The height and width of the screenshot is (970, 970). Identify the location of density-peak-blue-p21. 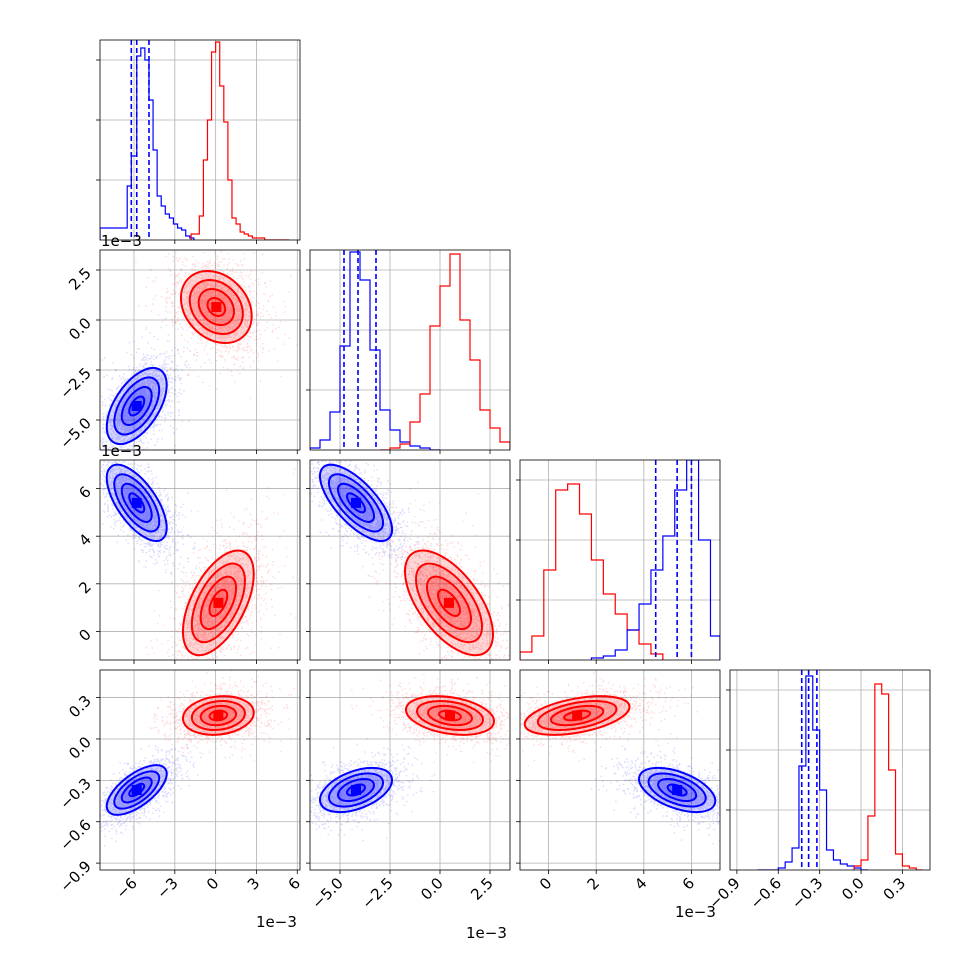
(356, 502).